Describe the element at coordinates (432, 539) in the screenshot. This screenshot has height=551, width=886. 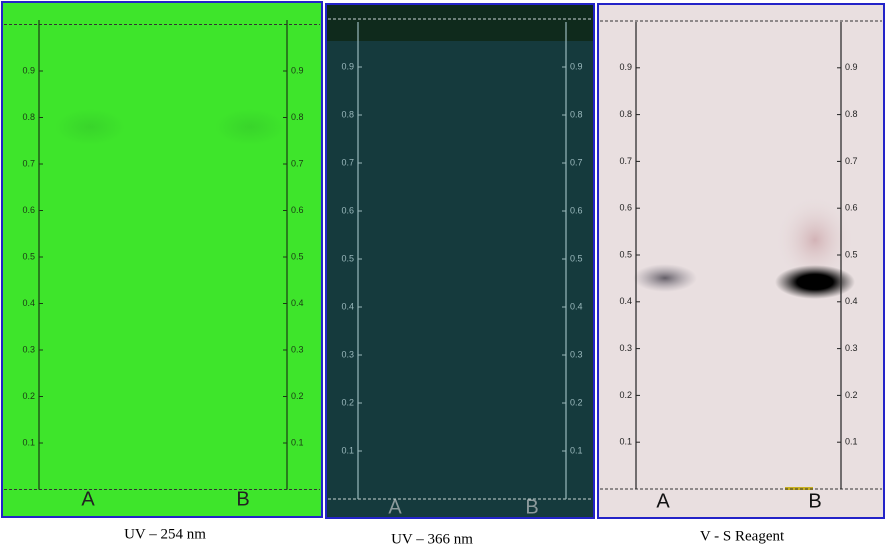
I see `caption: UV – 366 nm` at that location.